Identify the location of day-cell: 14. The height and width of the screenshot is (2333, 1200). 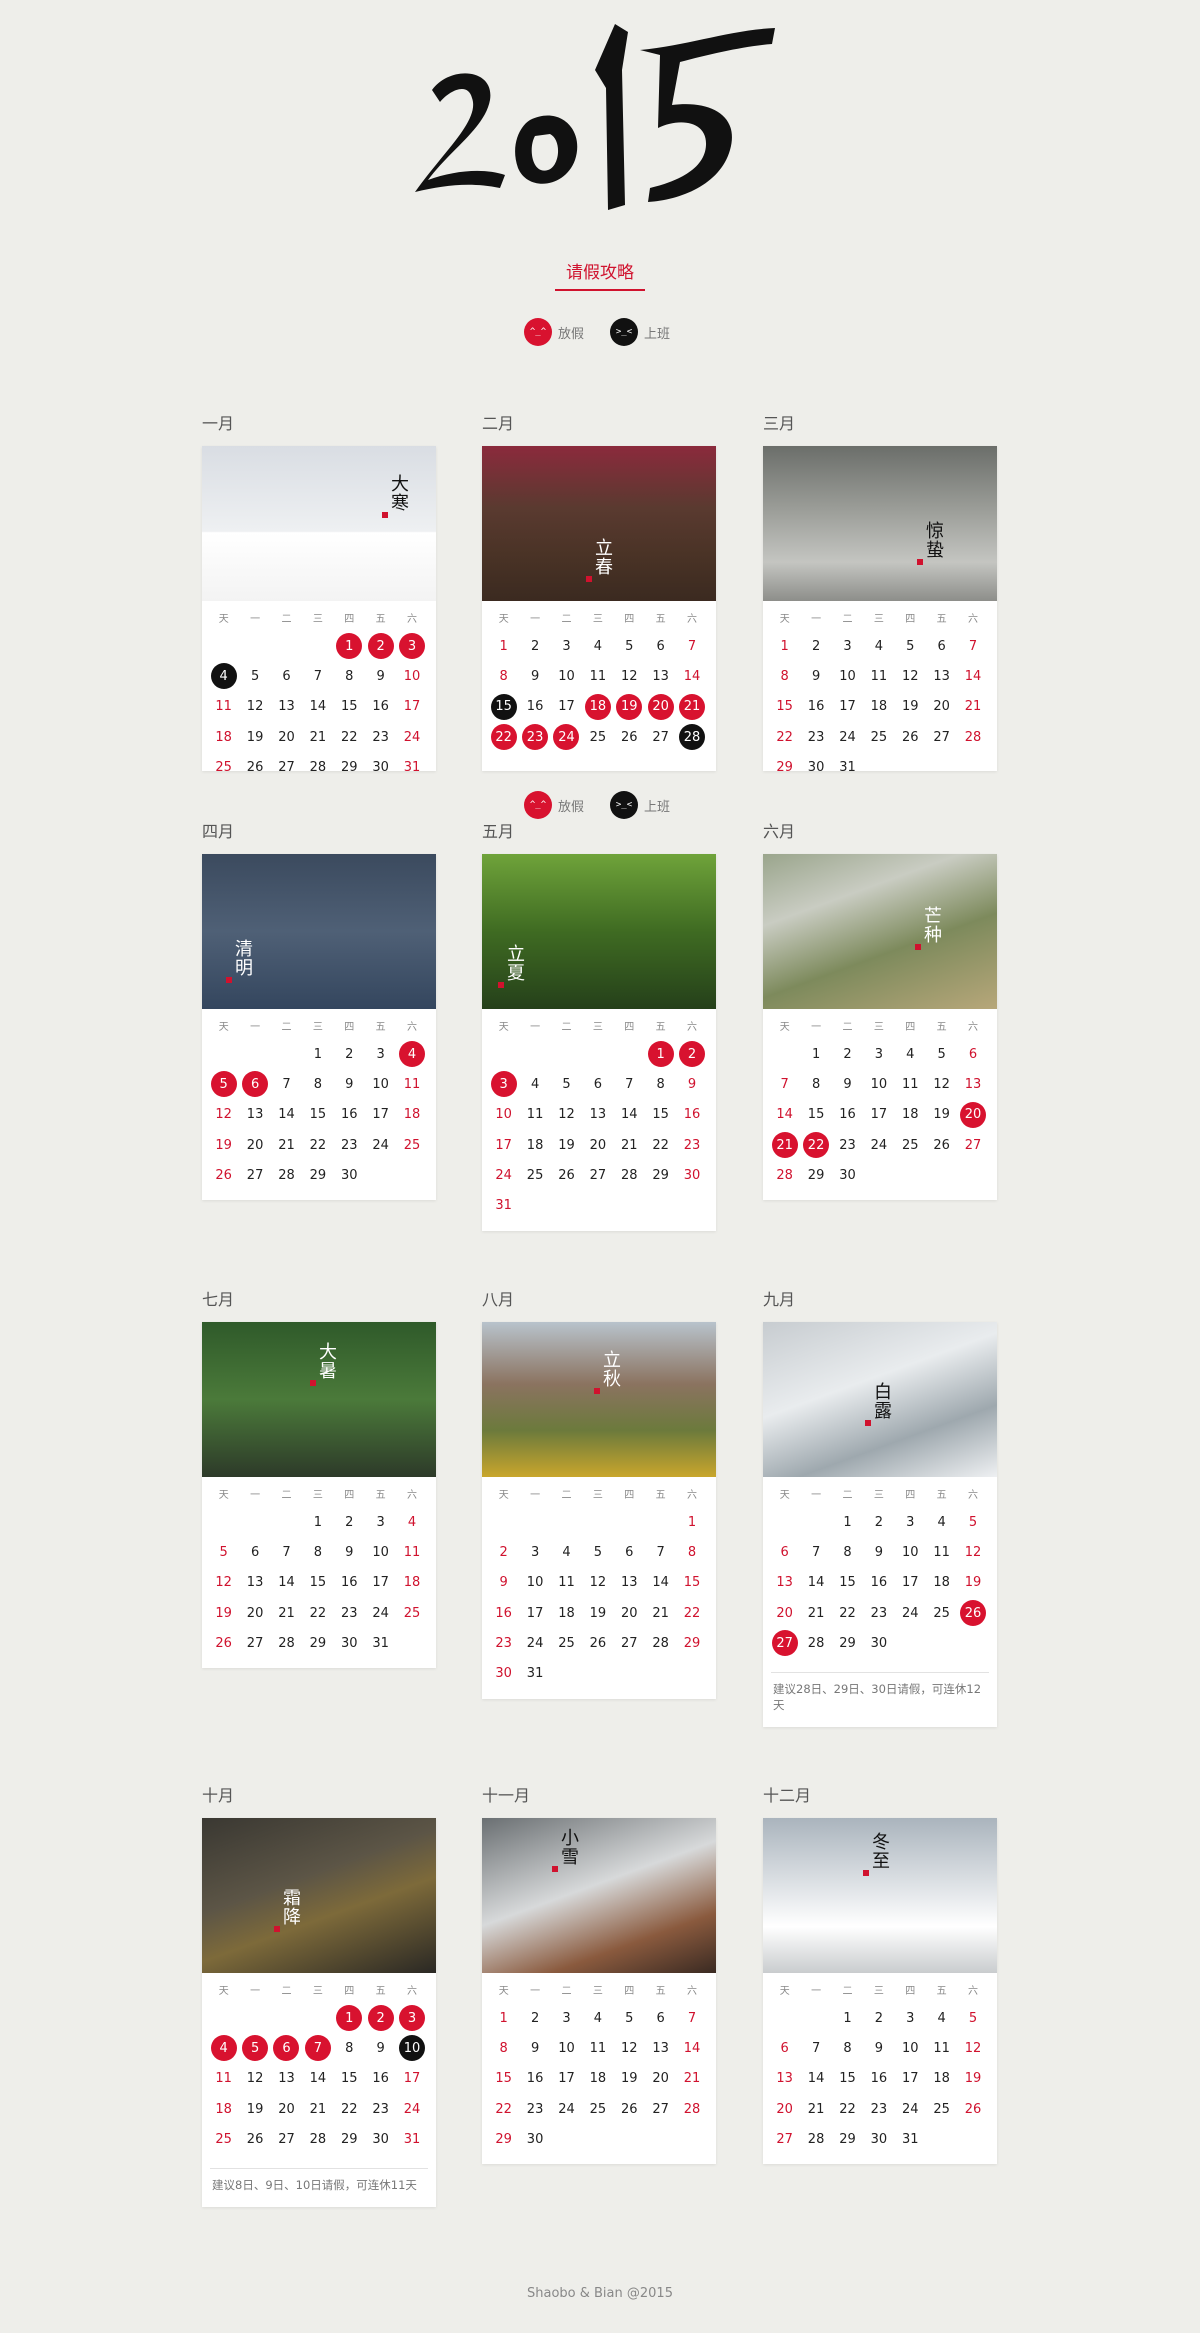
(629, 1115).